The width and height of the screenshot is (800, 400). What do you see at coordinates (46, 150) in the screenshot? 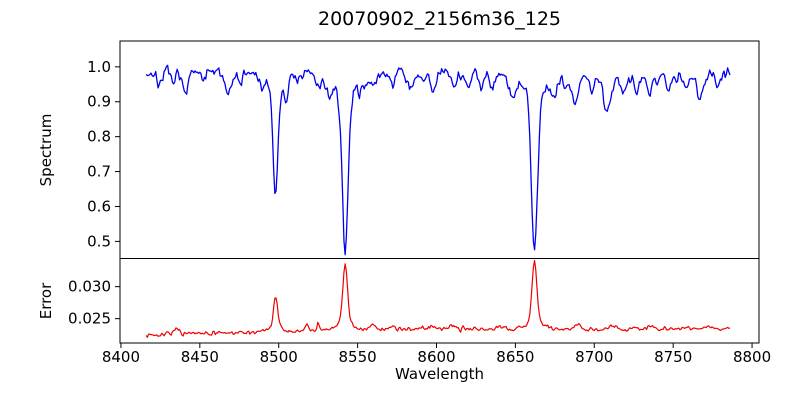
I see `spectrum-y-axis-label: Spectrum` at bounding box center [46, 150].